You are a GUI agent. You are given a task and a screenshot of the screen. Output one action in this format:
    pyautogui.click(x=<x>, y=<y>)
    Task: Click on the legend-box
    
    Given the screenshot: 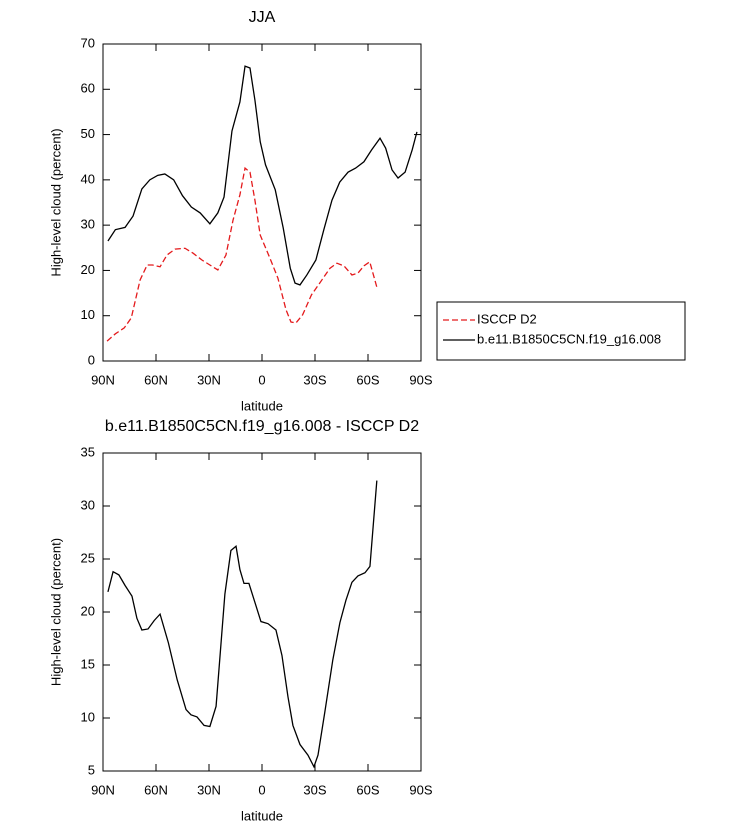 What is the action you would take?
    pyautogui.click(x=561, y=331)
    